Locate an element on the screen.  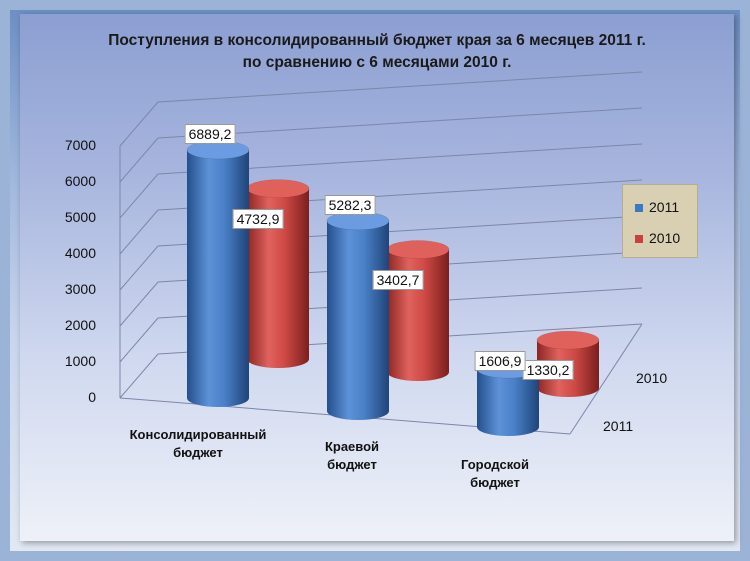
data-label-2011-1: 5282,3 is located at coordinates (350, 204).